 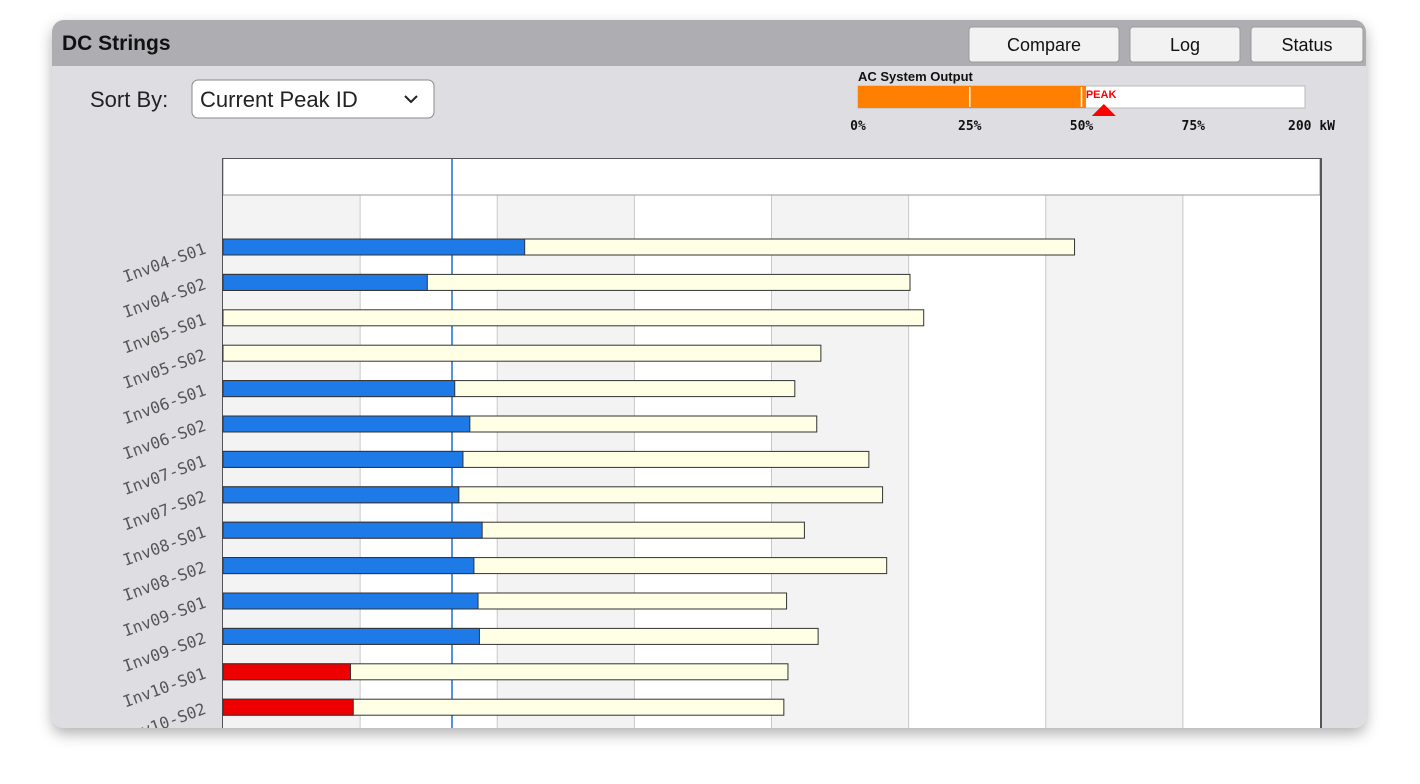 I want to click on peak-marker, so click(x=1103, y=110).